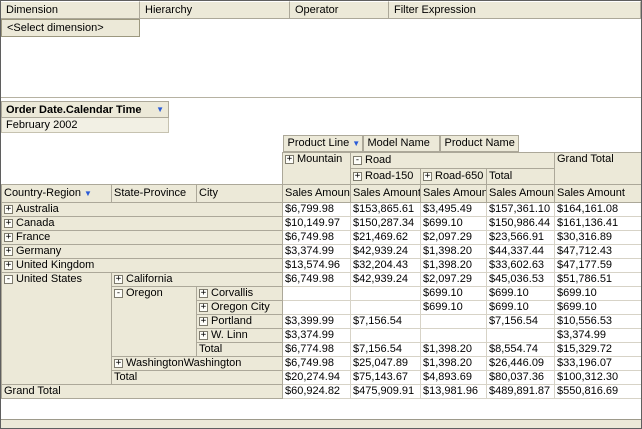  Describe the element at coordinates (154, 321) in the screenshot. I see `row-member-oregon: - Oregon` at that location.